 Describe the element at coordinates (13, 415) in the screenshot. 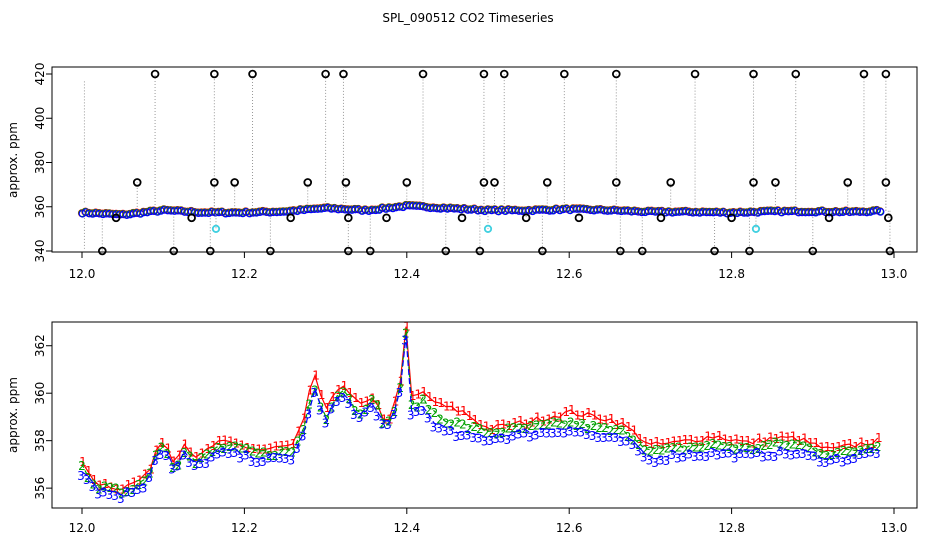

I see `bottom-ylabel: approx. ppm` at that location.